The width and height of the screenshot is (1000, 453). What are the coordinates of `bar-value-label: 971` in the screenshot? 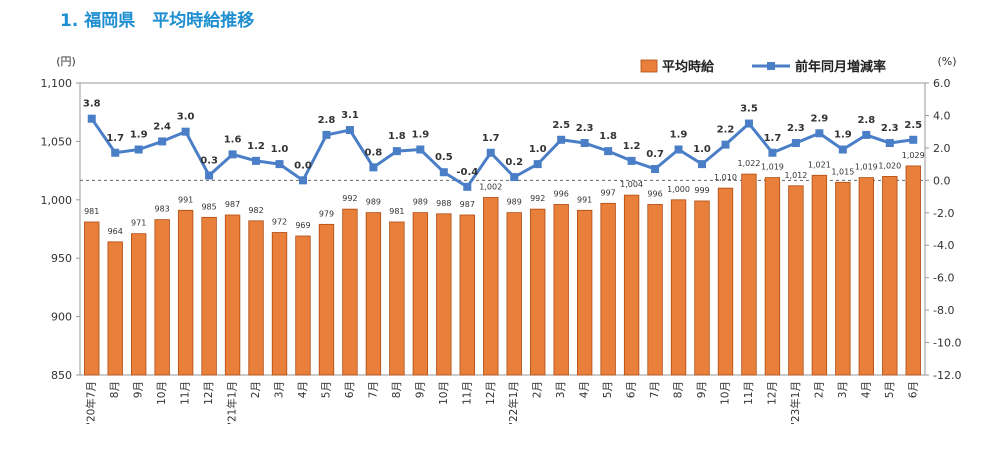 It's located at (138, 223).